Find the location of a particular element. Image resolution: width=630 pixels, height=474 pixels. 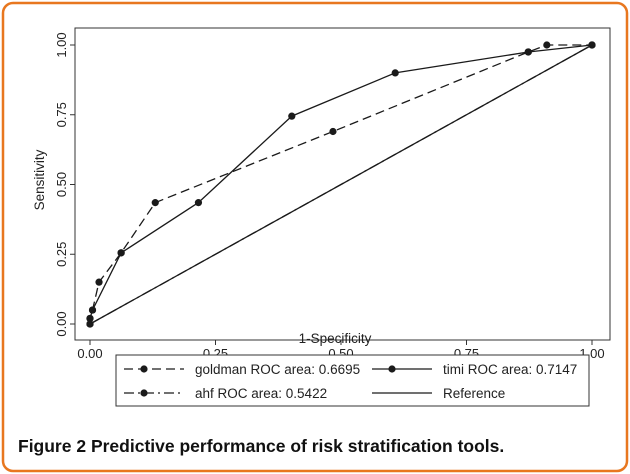

legend-item-0: goldman ROC area: 0.6695 is located at coordinates (242, 369).